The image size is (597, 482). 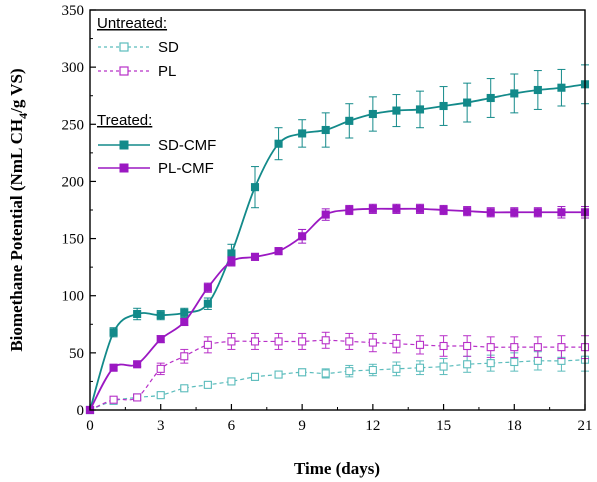 What do you see at coordinates (167, 71) in the screenshot?
I see `legend-label-pl: PL` at bounding box center [167, 71].